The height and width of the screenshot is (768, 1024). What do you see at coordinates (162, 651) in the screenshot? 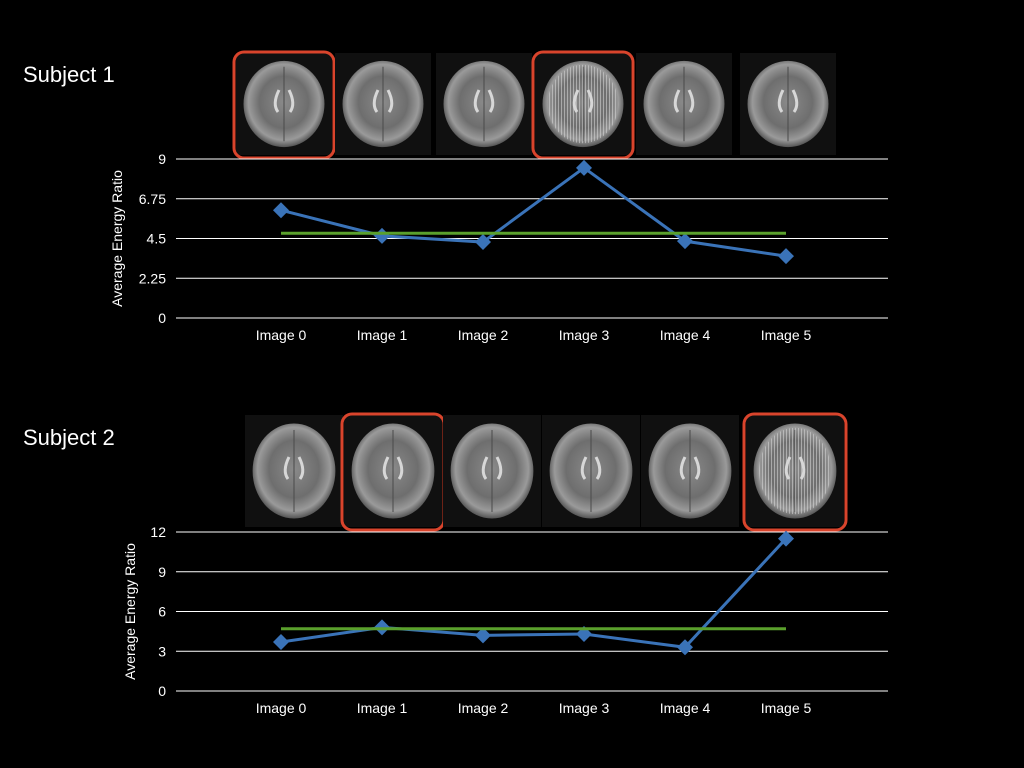
I see `chart-2-ytick-1: 3` at bounding box center [162, 651].